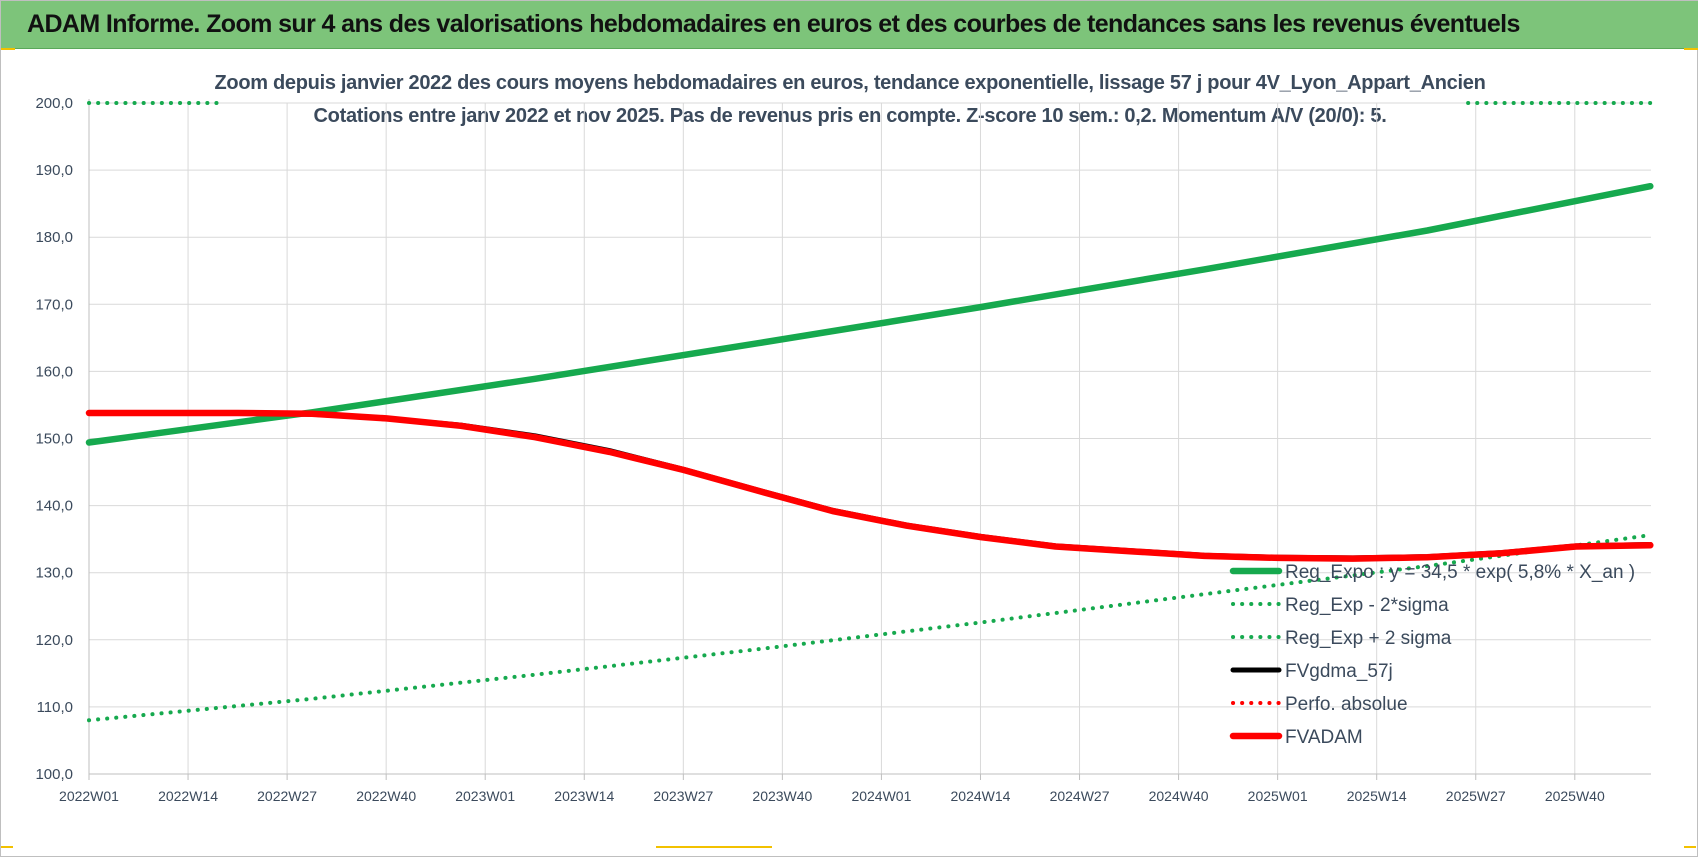  What do you see at coordinates (54, 439) in the screenshot?
I see `y-tick-label: 150,0` at bounding box center [54, 439].